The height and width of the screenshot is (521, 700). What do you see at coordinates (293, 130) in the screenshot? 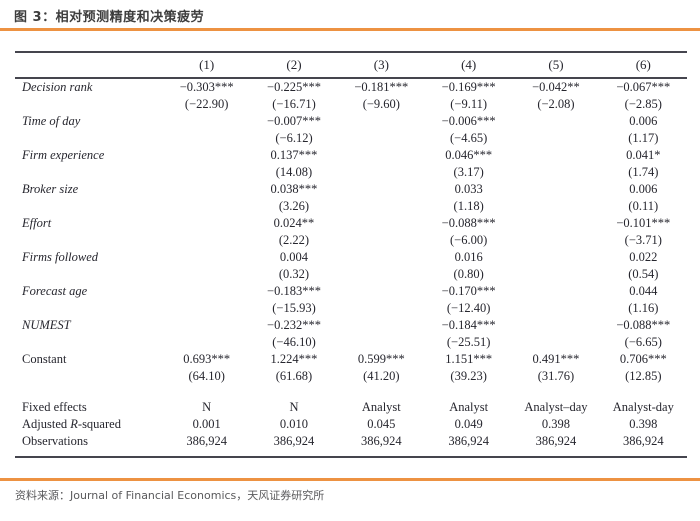
I see `coefficient-cell: −0.007*** (−6.12)` at bounding box center [293, 130].